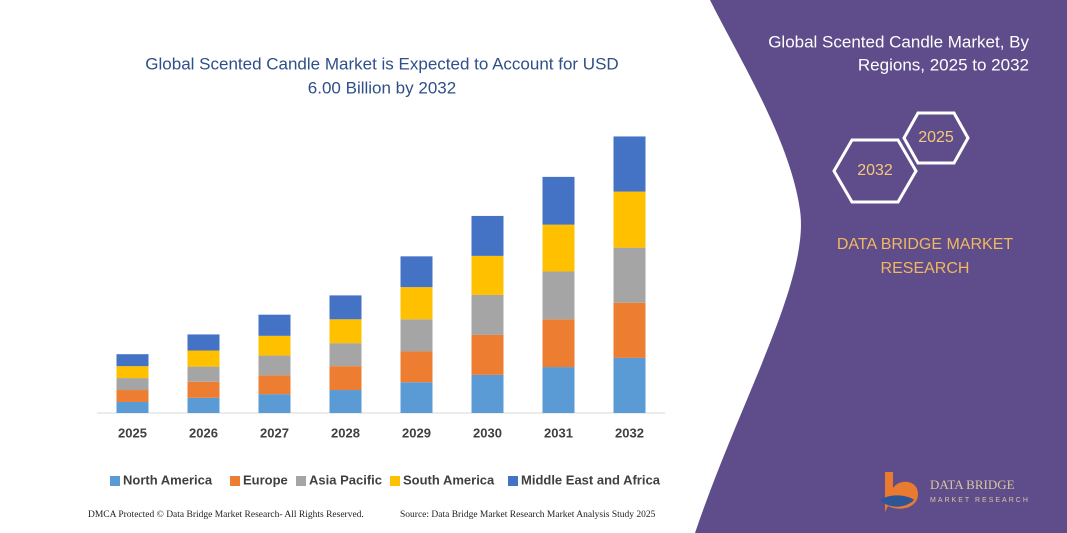 The width and height of the screenshot is (1067, 533). What do you see at coordinates (265, 479) in the screenshot?
I see `legend-label: Europe` at bounding box center [265, 479].